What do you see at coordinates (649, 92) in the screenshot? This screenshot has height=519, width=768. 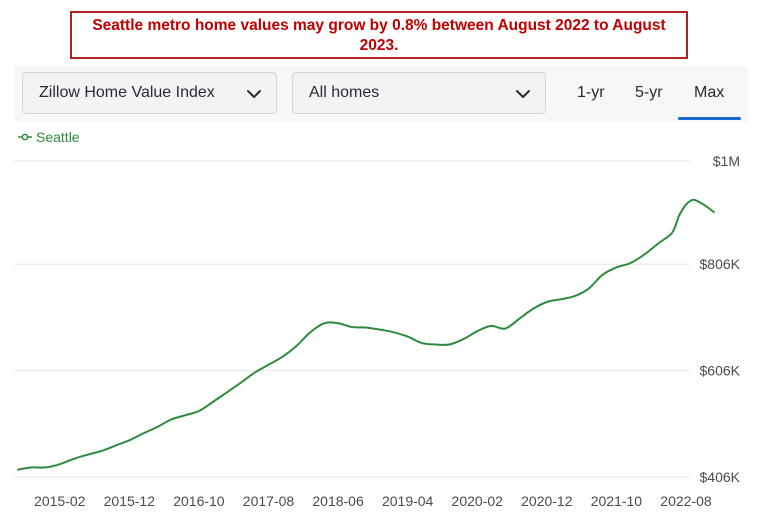 I see `tab-5-yr: 5-yr` at bounding box center [649, 92].